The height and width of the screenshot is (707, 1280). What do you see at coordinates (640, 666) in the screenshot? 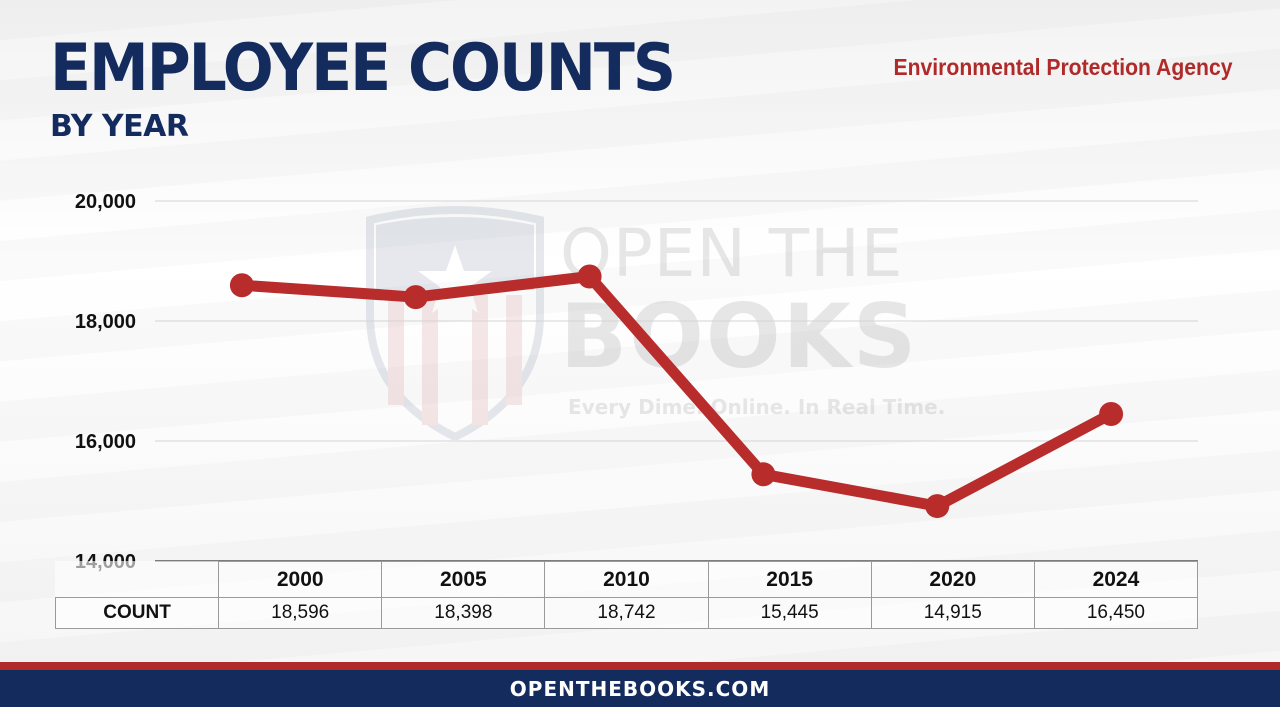
I see `footer-stripe` at bounding box center [640, 666].